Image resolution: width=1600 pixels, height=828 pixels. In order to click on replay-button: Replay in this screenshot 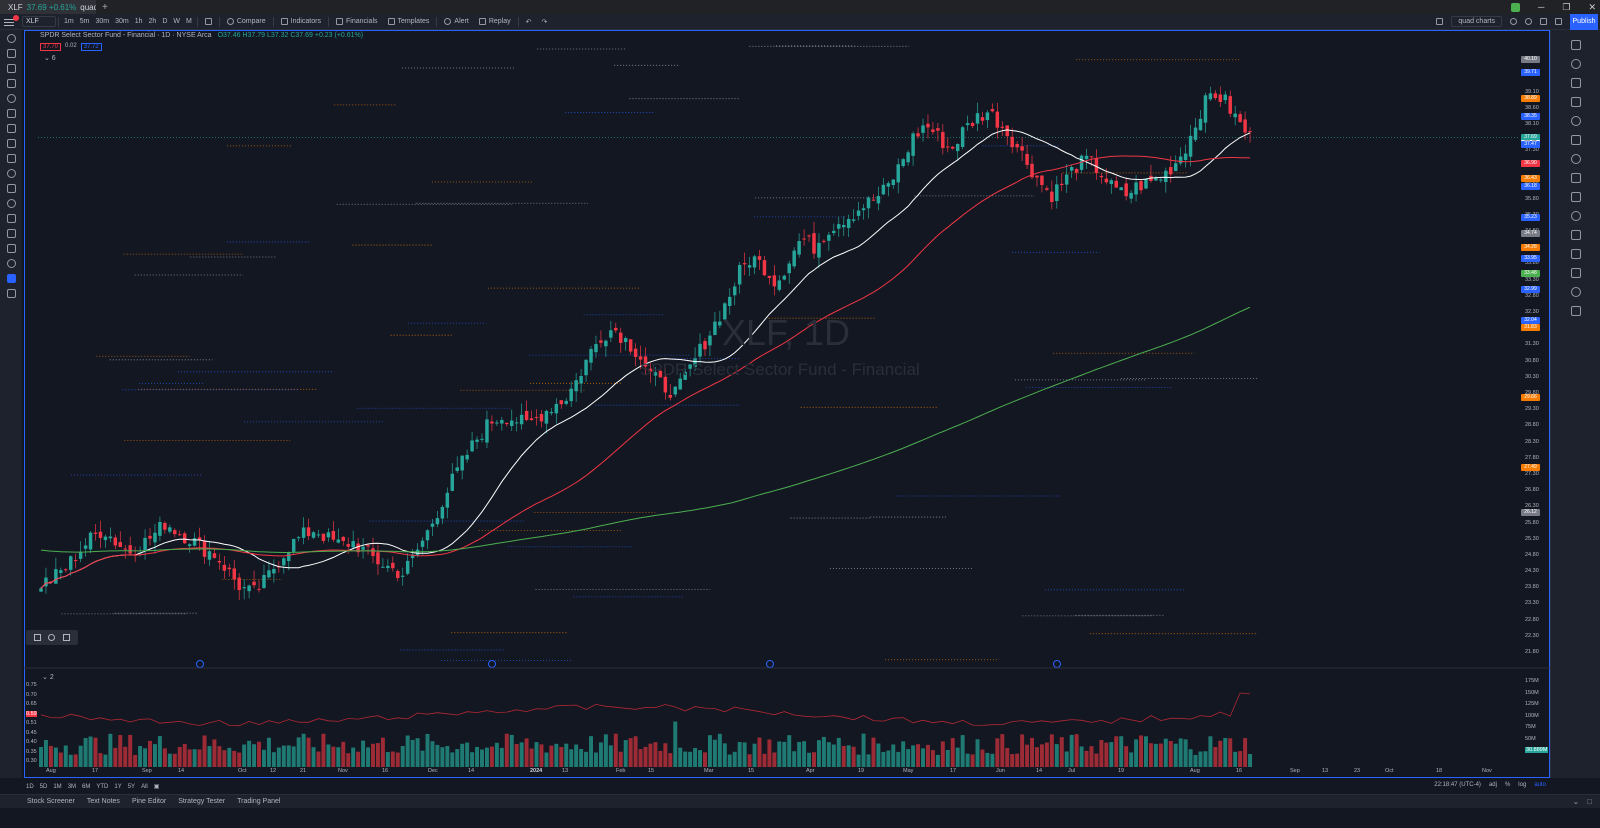, I will do `click(495, 22)`.